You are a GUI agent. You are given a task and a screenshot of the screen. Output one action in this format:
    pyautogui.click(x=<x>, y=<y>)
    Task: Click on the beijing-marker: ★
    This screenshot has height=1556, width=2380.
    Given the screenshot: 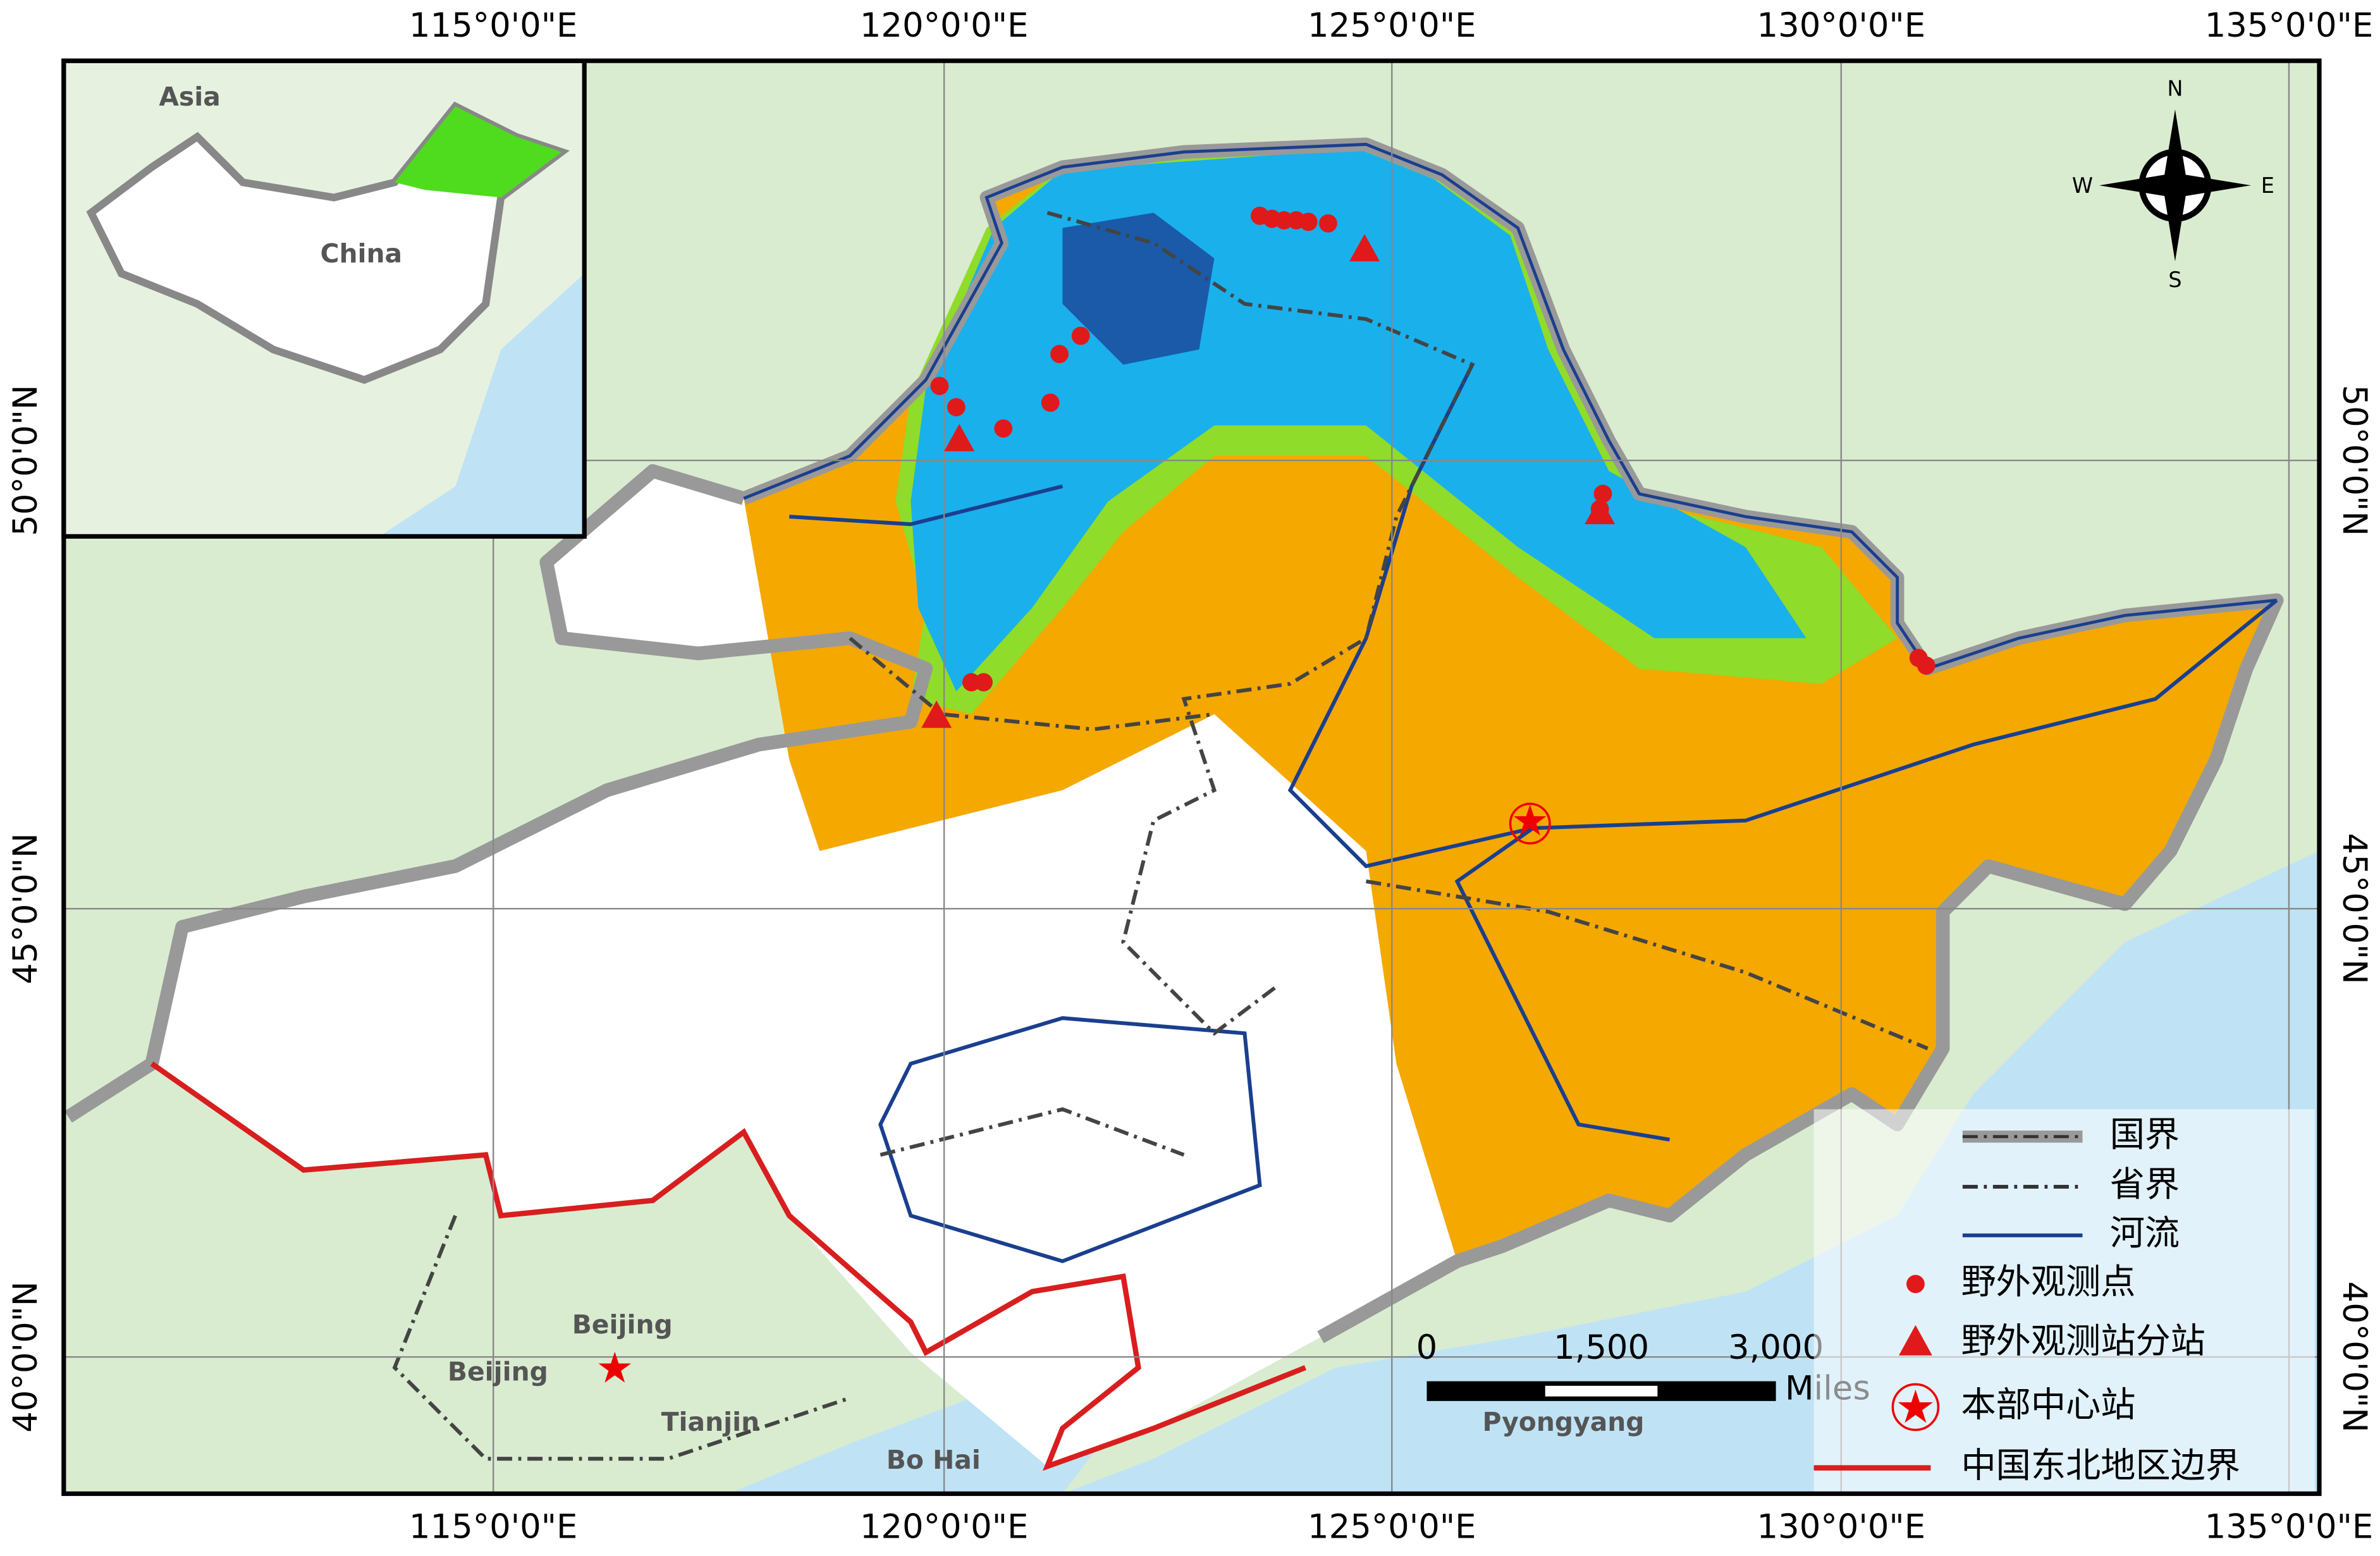 What is the action you would take?
    pyautogui.click(x=615, y=1368)
    